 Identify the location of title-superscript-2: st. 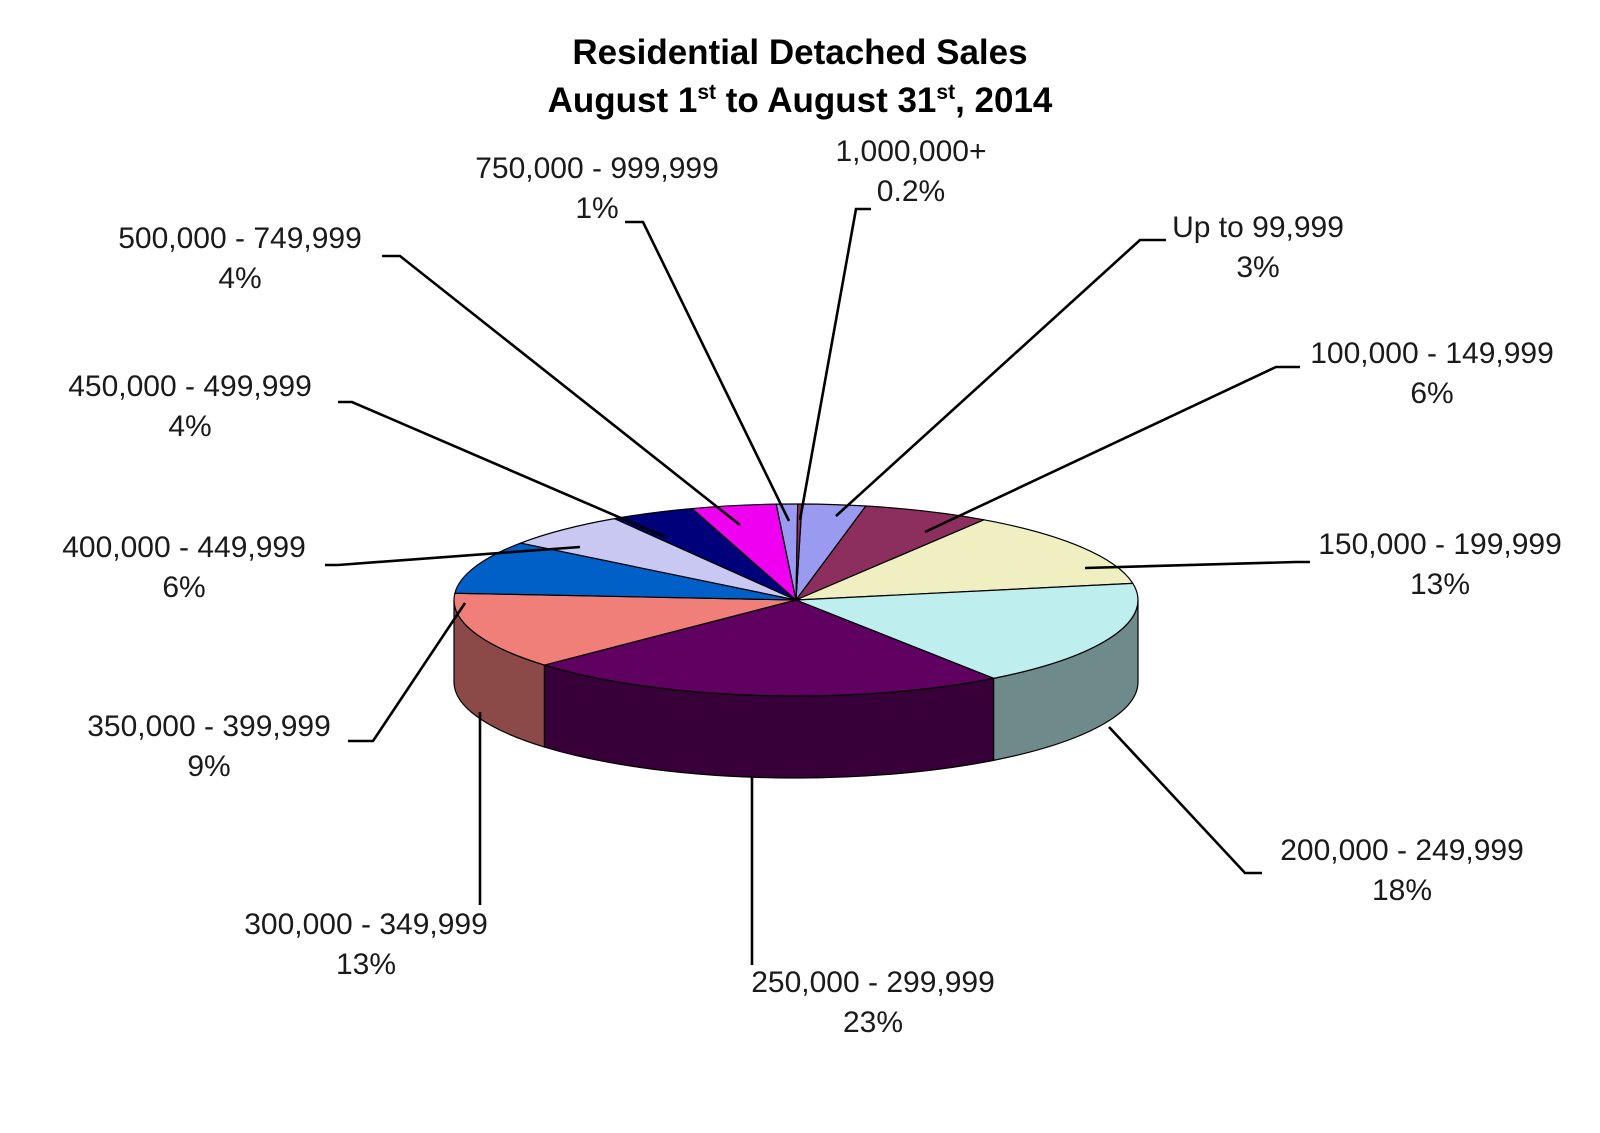
(945, 92).